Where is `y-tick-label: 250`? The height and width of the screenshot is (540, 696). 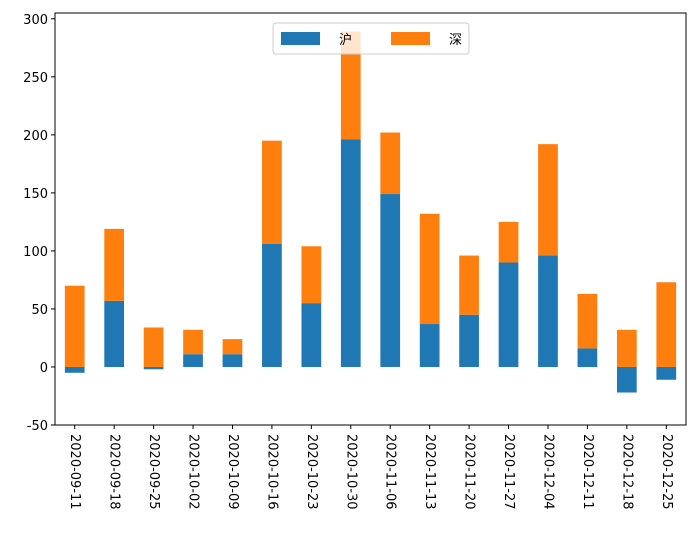 y-tick-label: 250 is located at coordinates (35, 78).